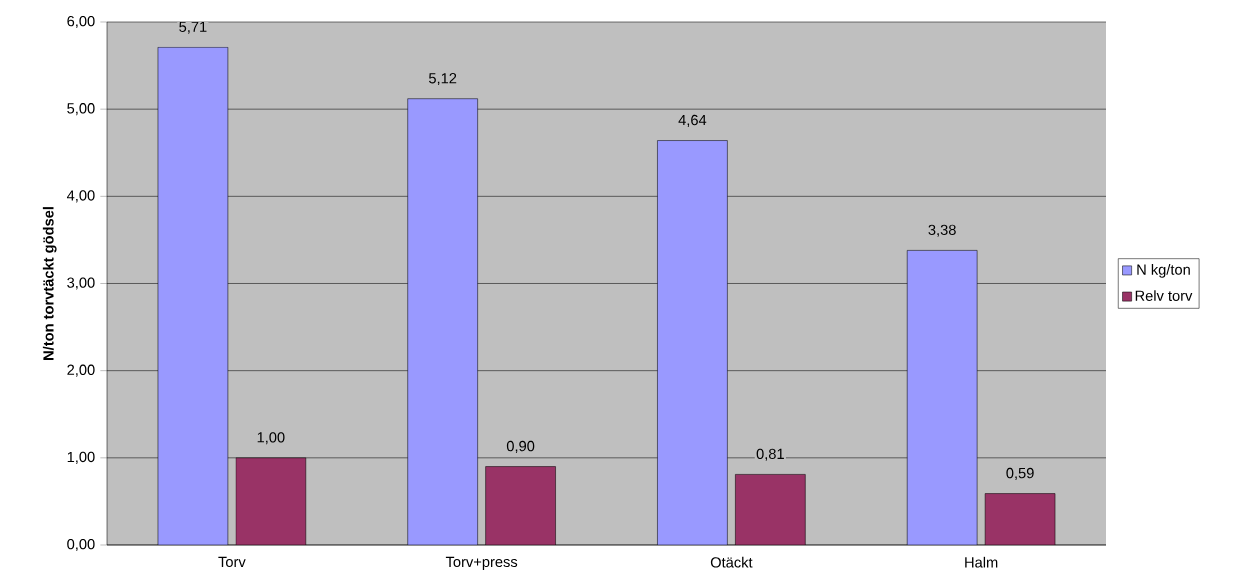  I want to click on data-label: 1,00, so click(271, 438).